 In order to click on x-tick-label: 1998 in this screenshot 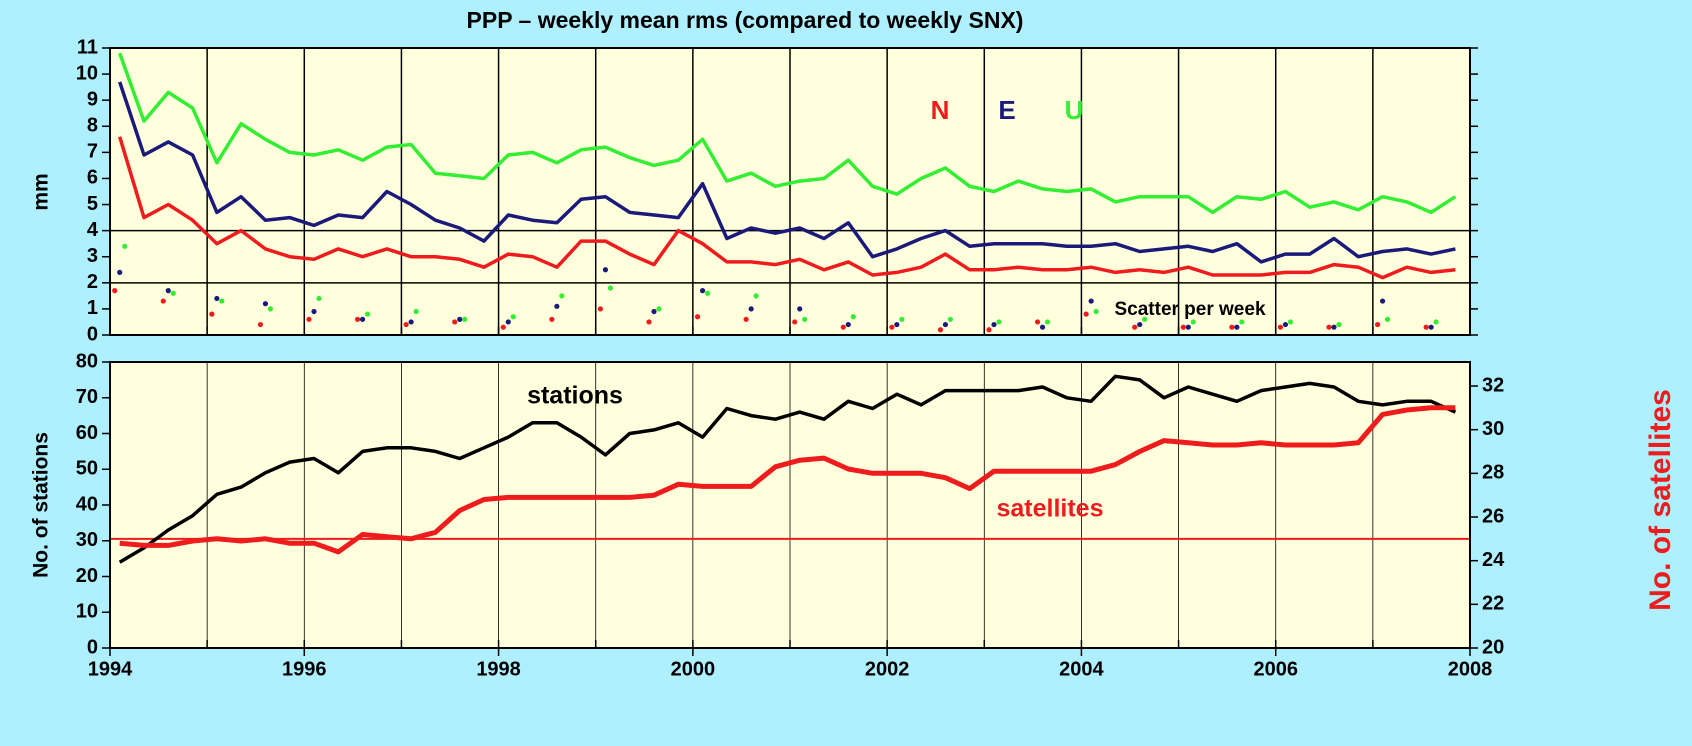, I will do `click(498, 669)`.